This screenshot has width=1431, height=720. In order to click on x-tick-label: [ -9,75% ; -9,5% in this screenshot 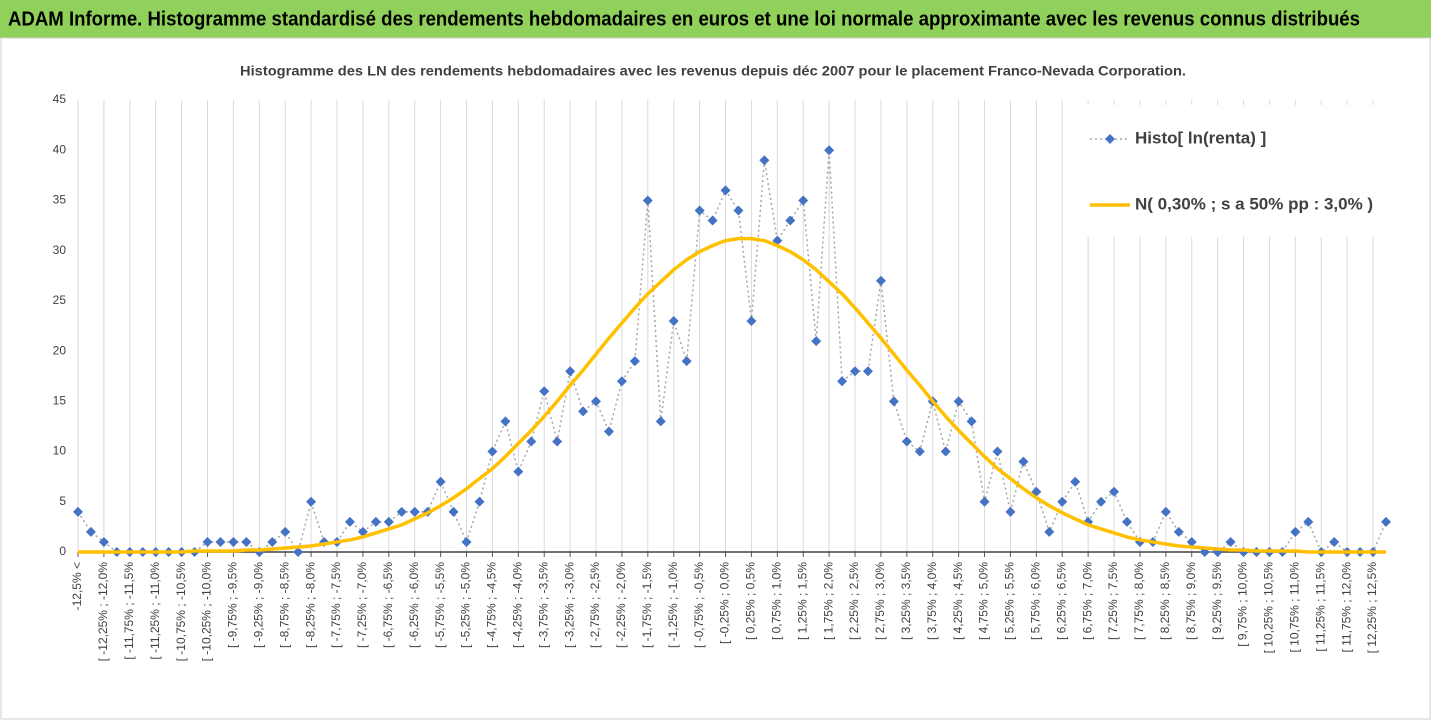, I will do `click(233, 605)`.